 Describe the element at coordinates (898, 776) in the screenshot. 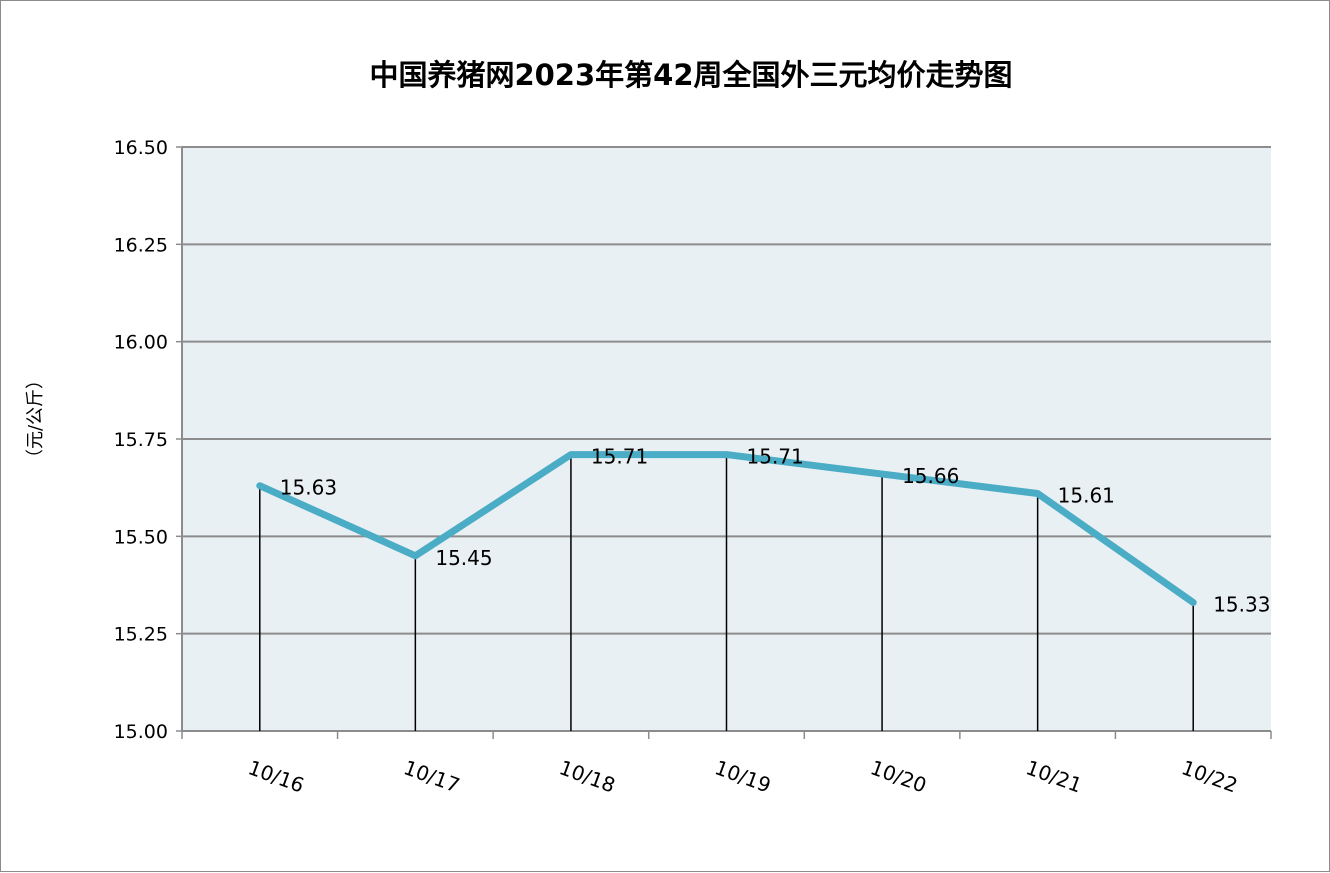

I see `x-tick-label: 10/20` at that location.